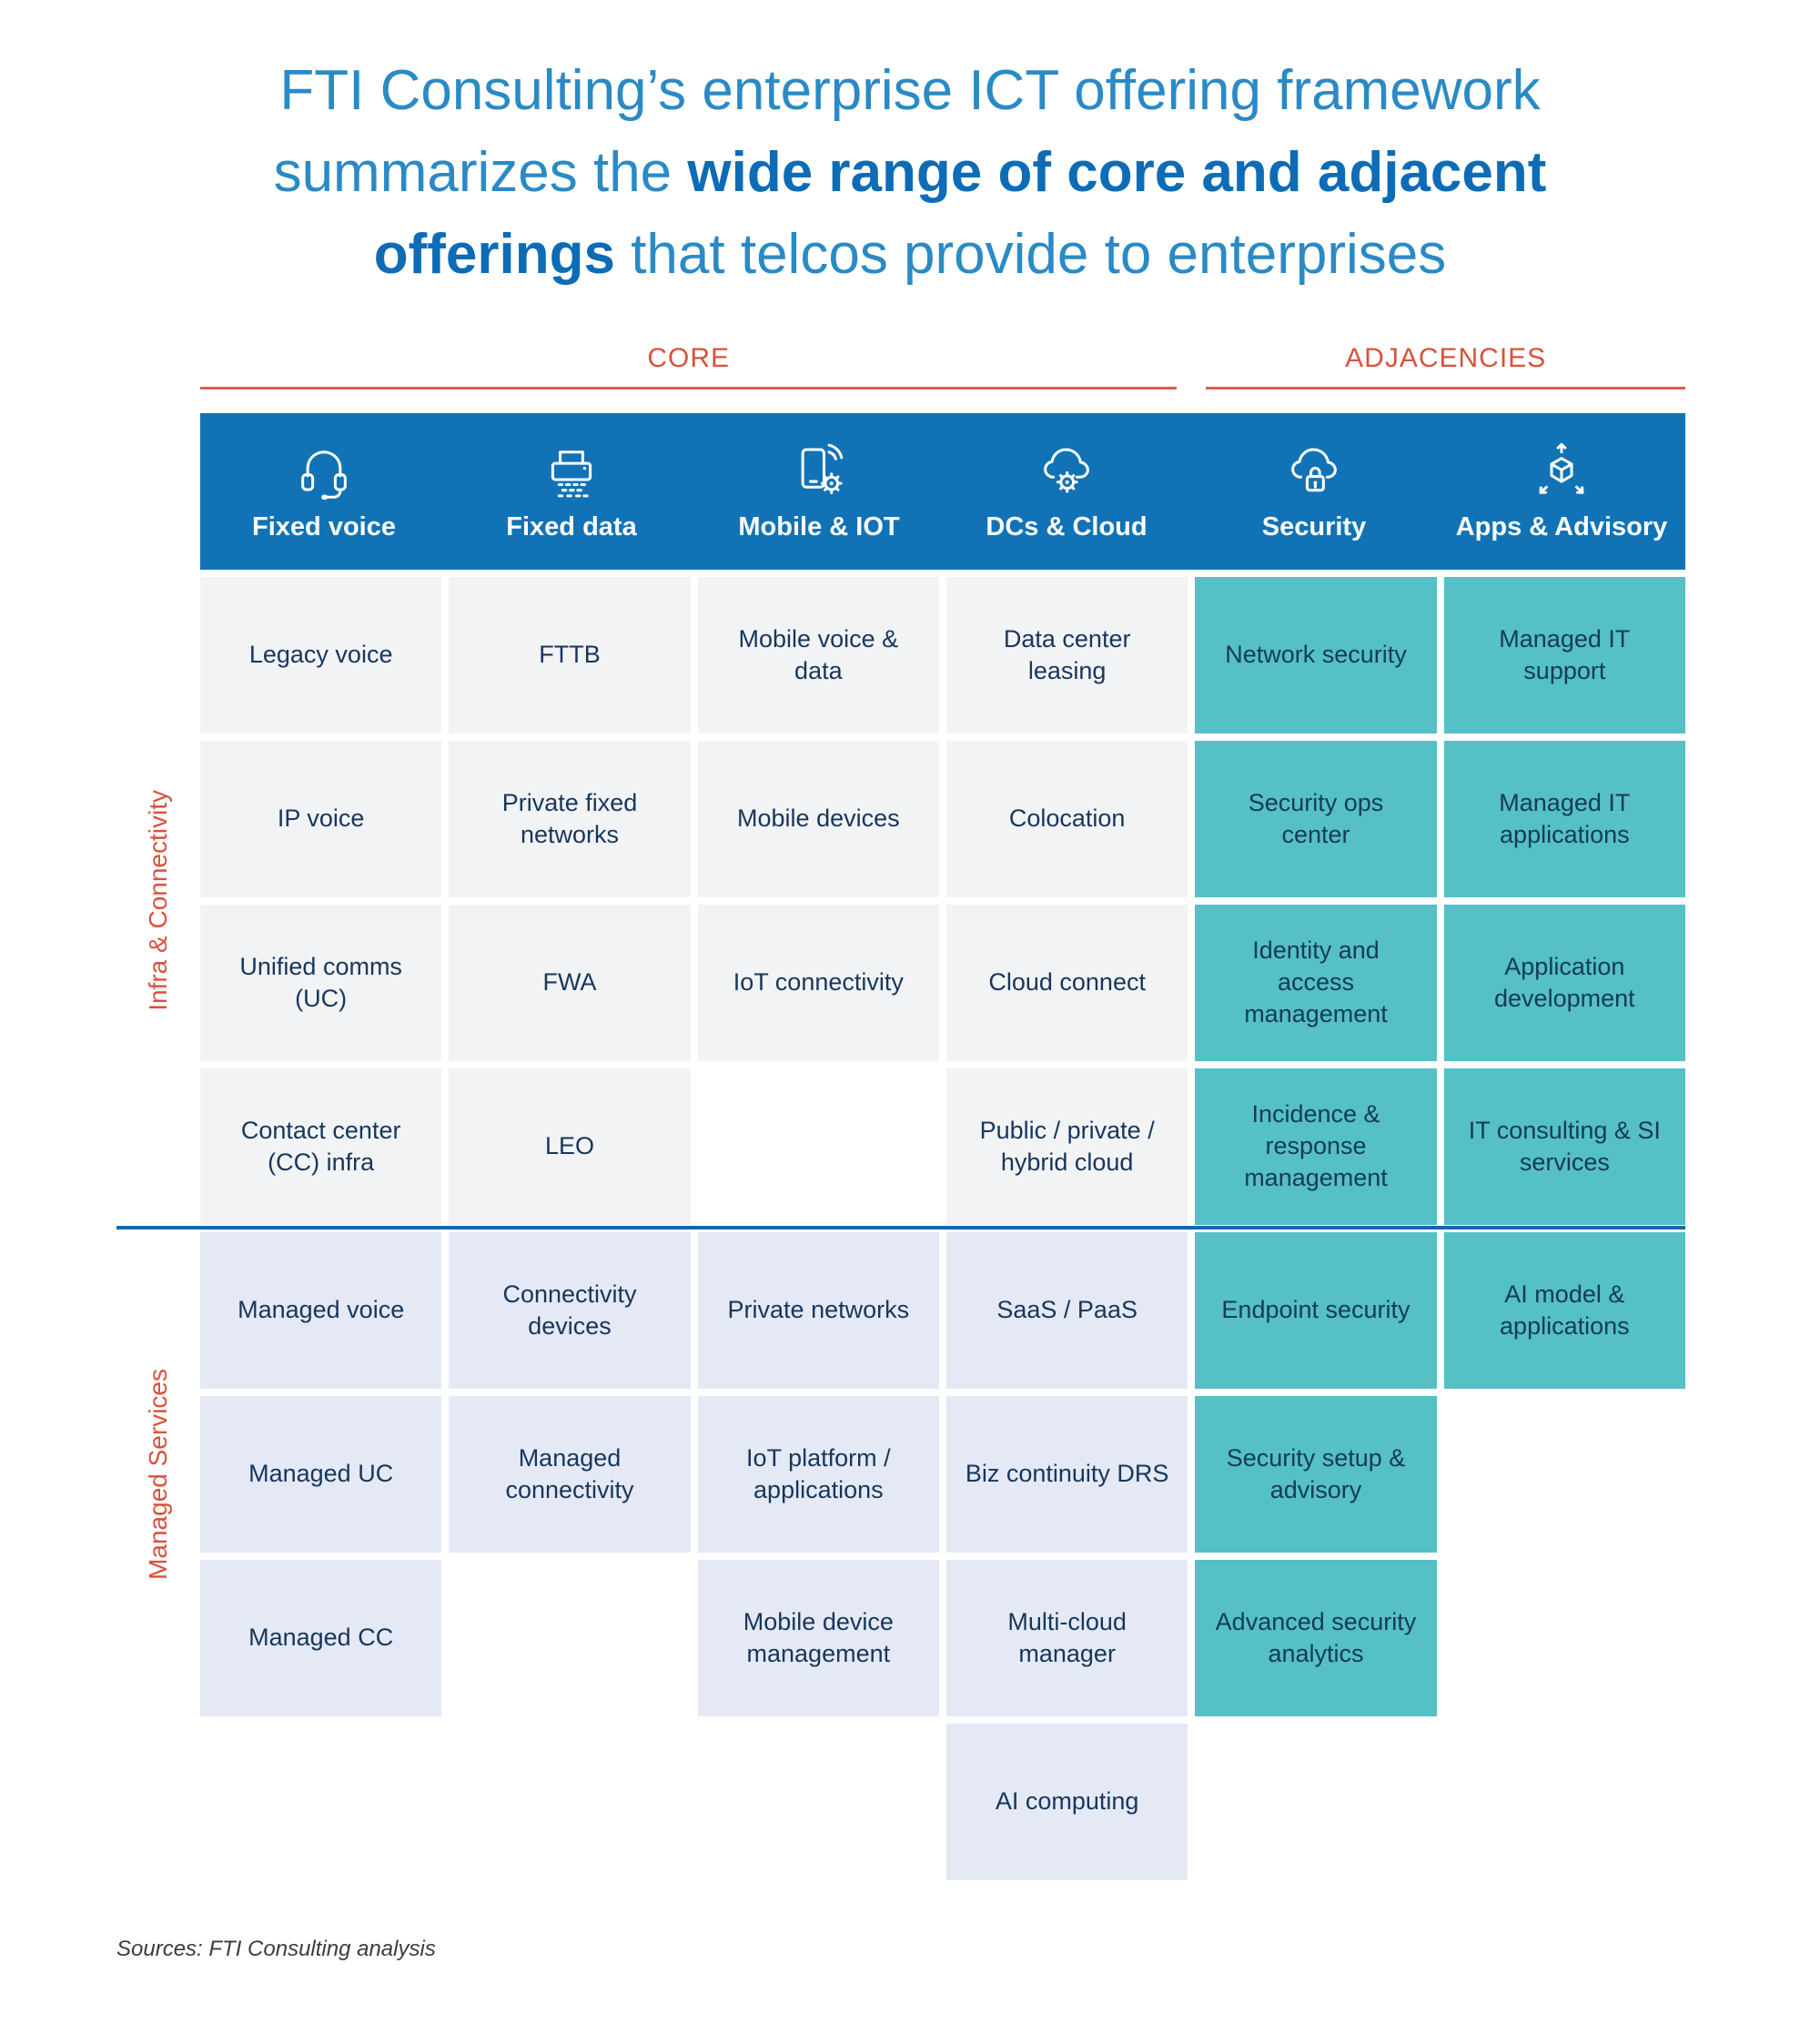 The height and width of the screenshot is (2034, 1820). I want to click on offering-cell: Connectivity devices, so click(570, 1310).